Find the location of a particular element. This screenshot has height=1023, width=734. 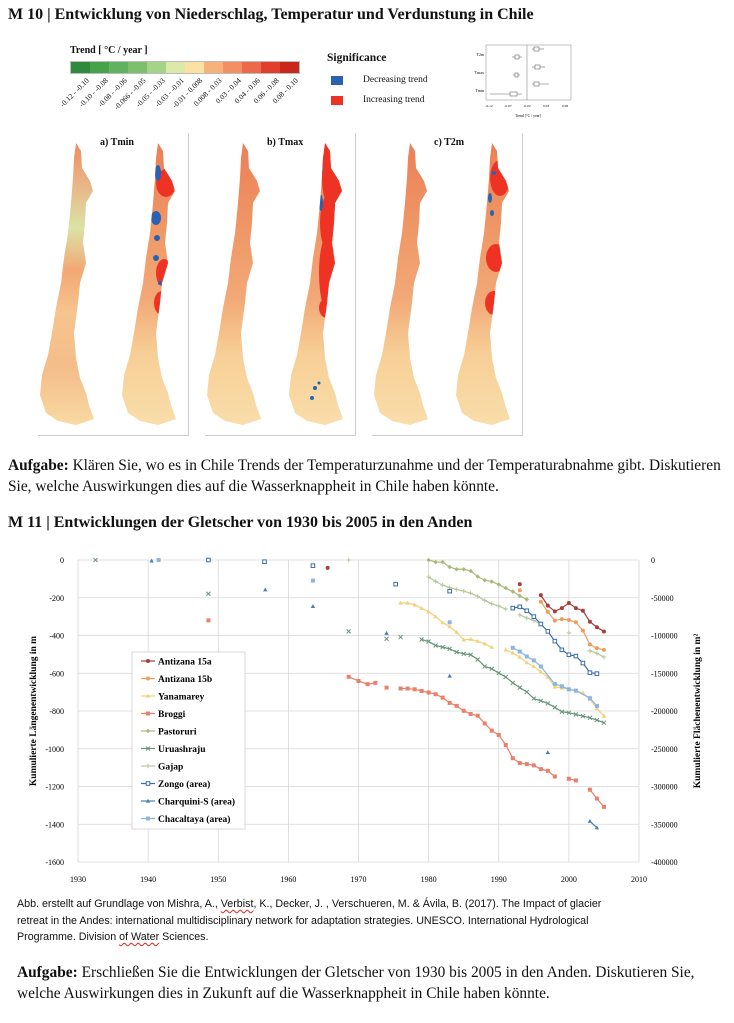

series-chacaltaya-area is located at coordinates (377, 633).